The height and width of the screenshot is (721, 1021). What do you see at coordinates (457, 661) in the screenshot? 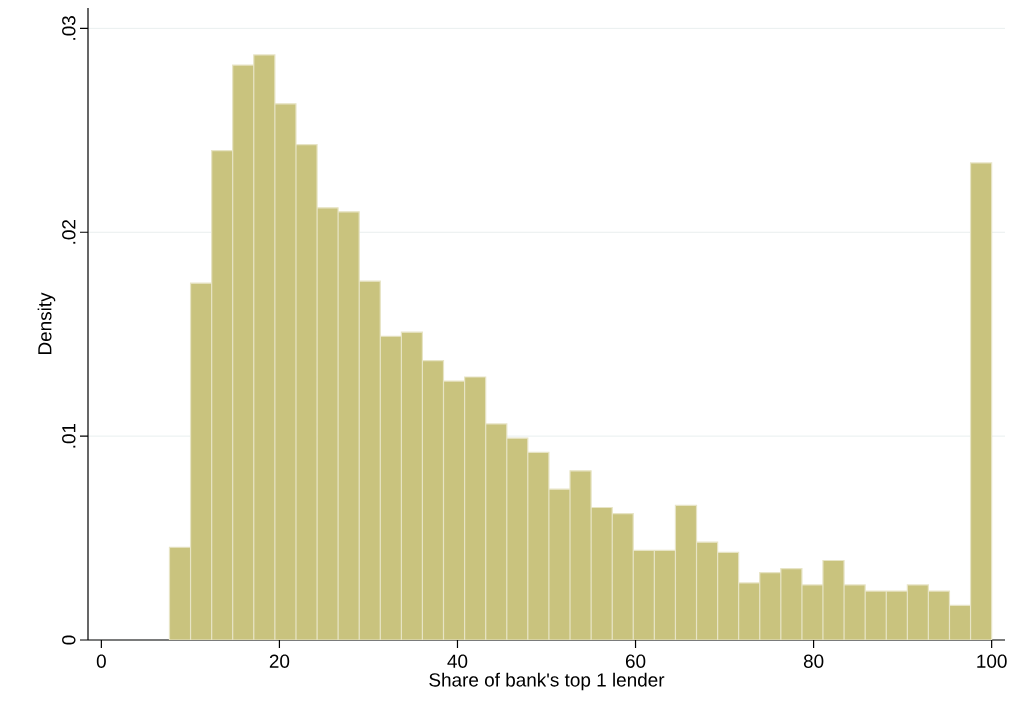
I see `x-tick-label: 40` at bounding box center [457, 661].